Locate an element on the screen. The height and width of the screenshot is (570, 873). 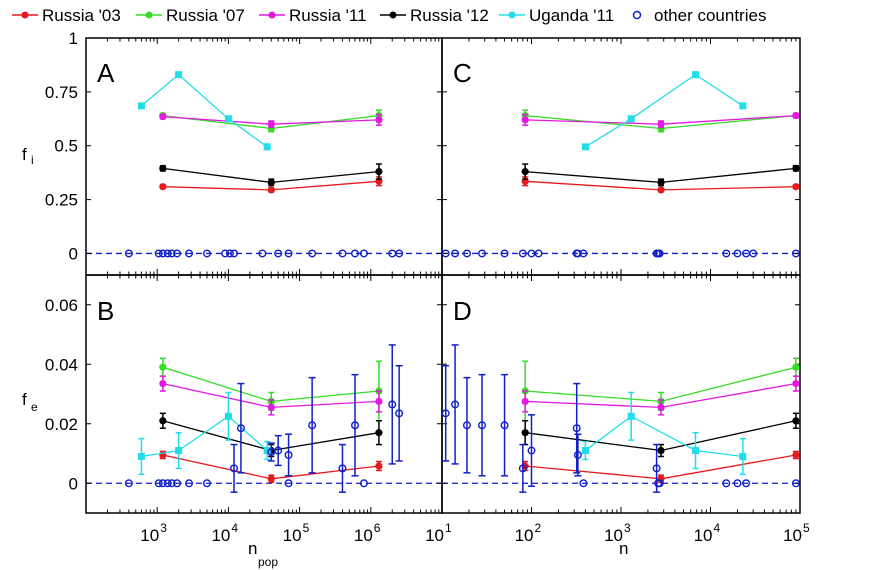
y-axis-label-fi: f i is located at coordinates (28, 156).